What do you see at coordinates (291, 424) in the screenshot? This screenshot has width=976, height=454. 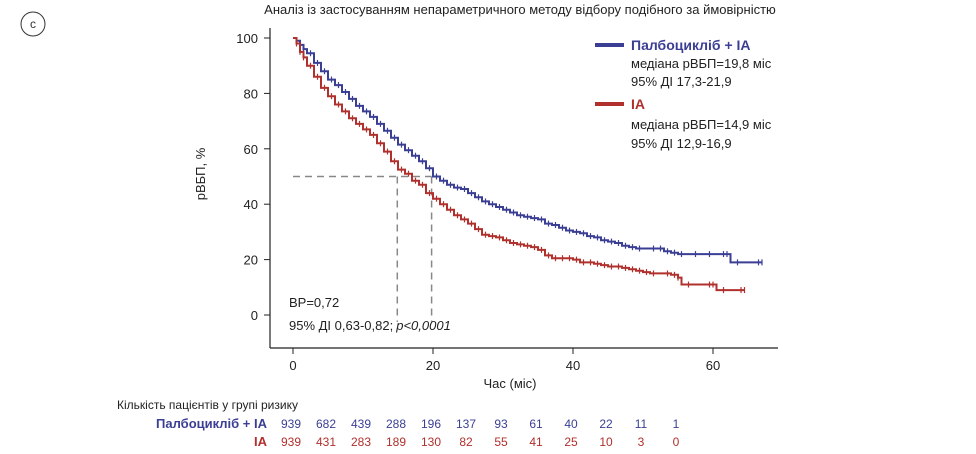 I see `at-risk-value-palbociclib: 939` at bounding box center [291, 424].